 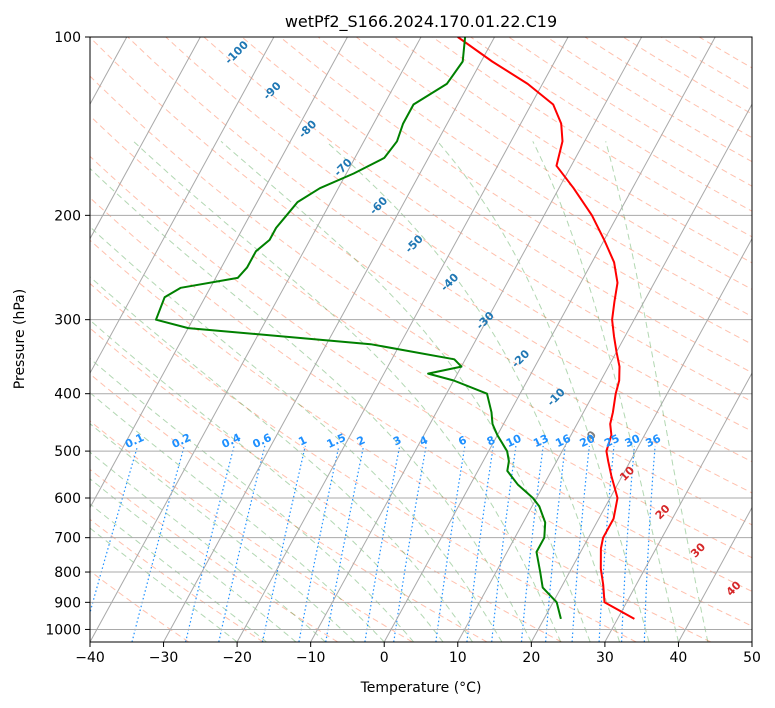 What do you see at coordinates (67, 499) in the screenshot?
I see `y-tick-label: 600` at bounding box center [67, 499].